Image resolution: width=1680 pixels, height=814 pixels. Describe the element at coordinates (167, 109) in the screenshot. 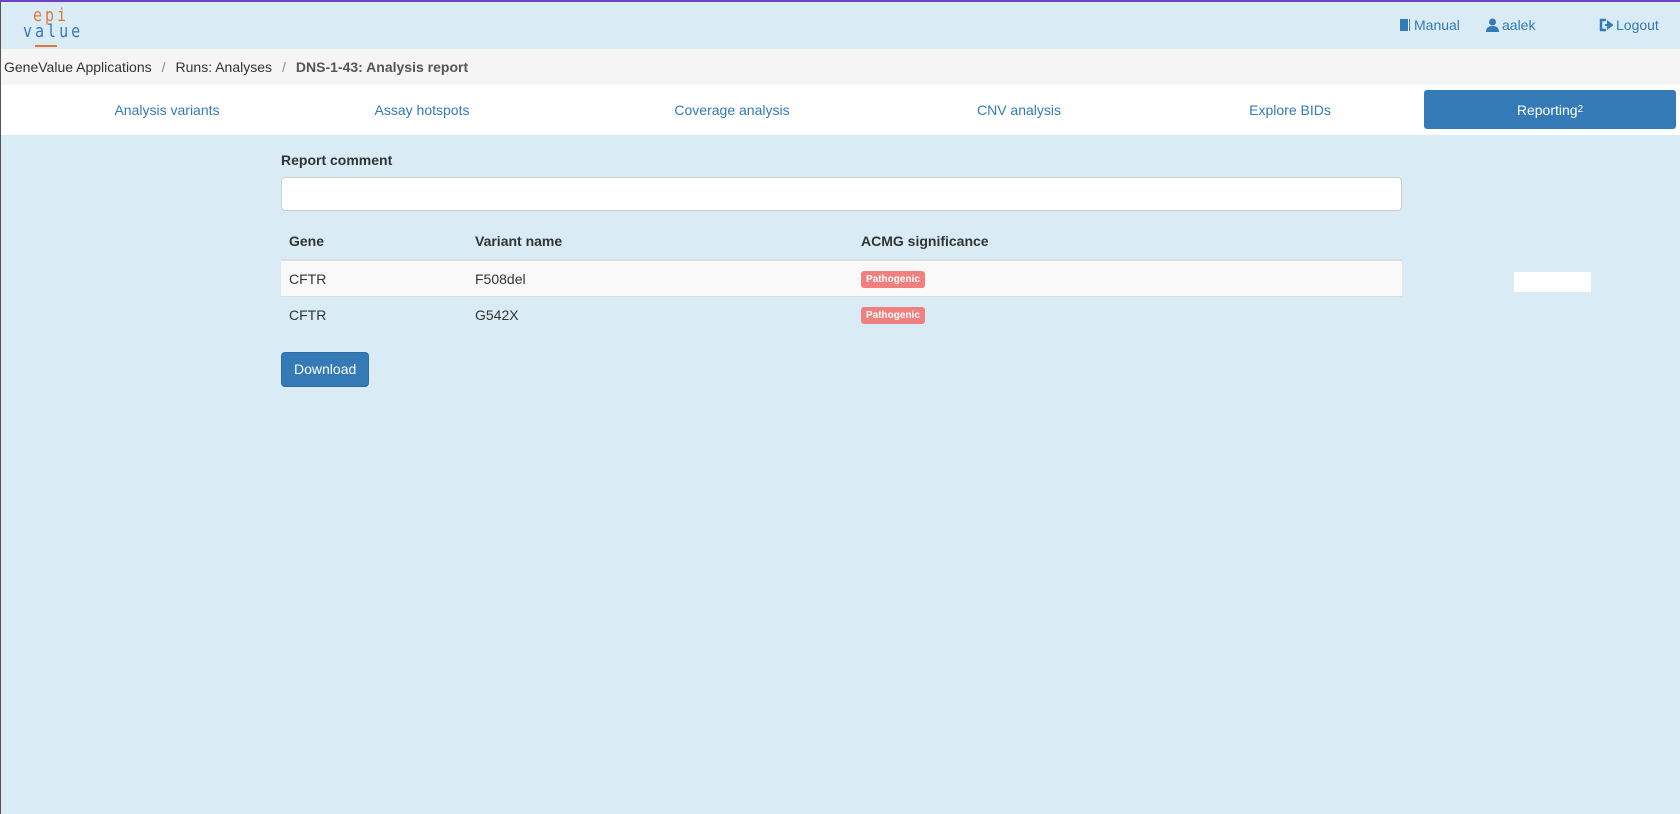

I see `tab-analysis-variants: Analysis variants` at that location.